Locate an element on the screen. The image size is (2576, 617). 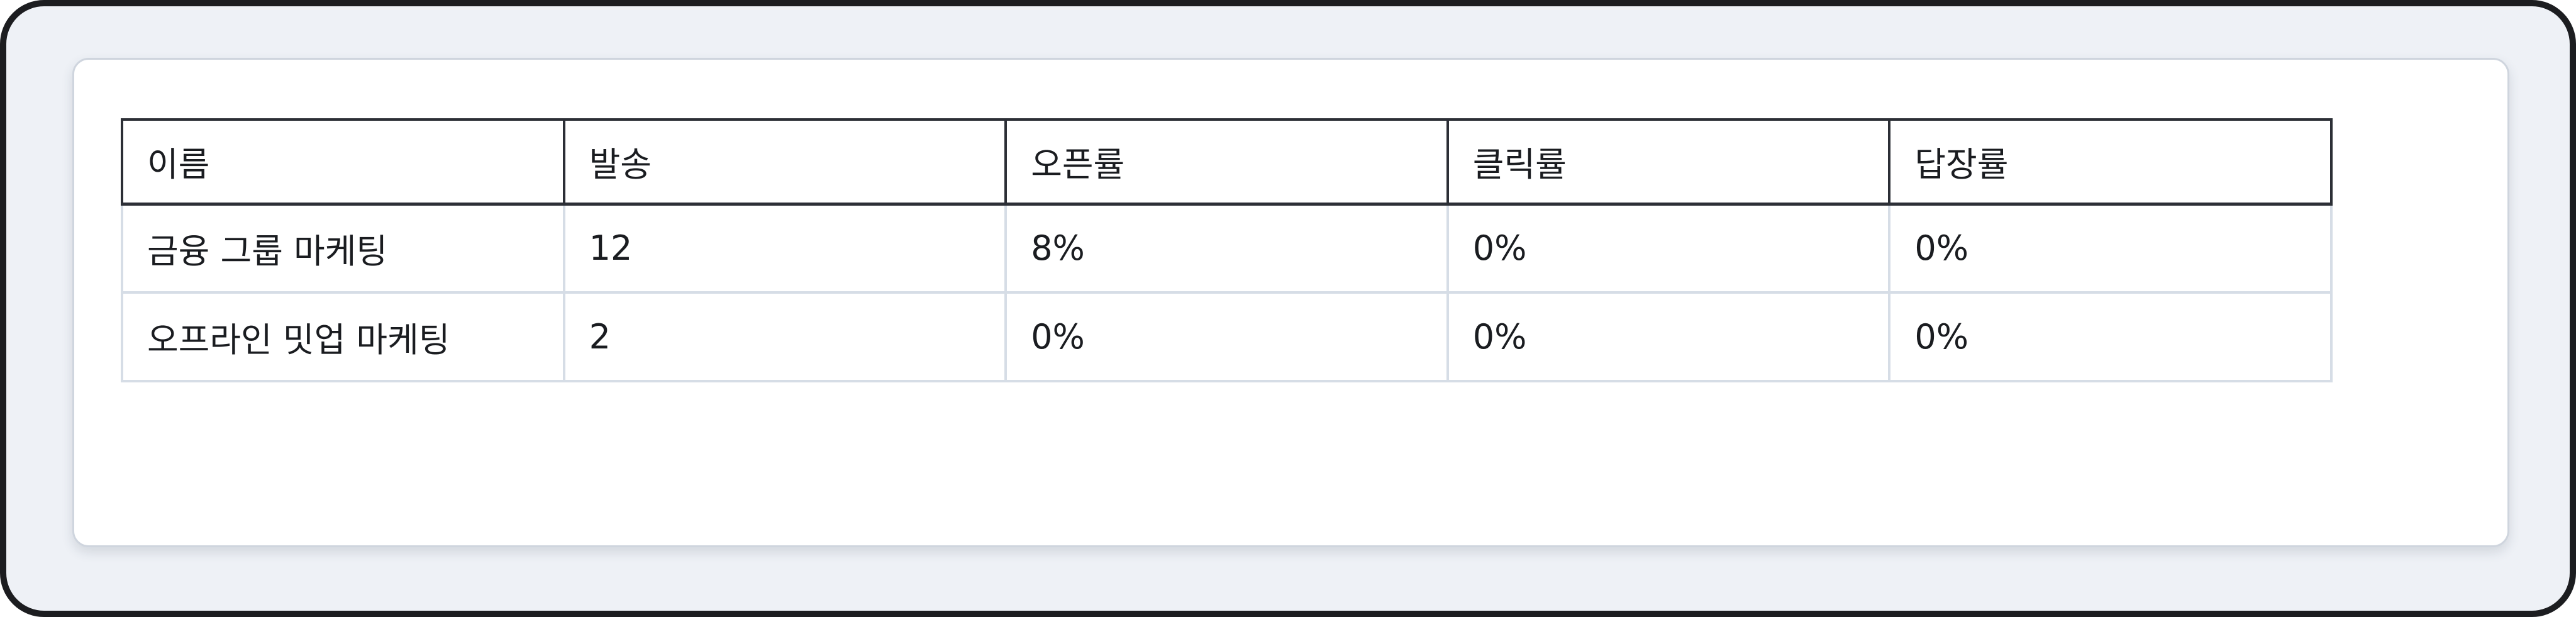
column-header-click-rate: 클릭률 is located at coordinates (1668, 162).